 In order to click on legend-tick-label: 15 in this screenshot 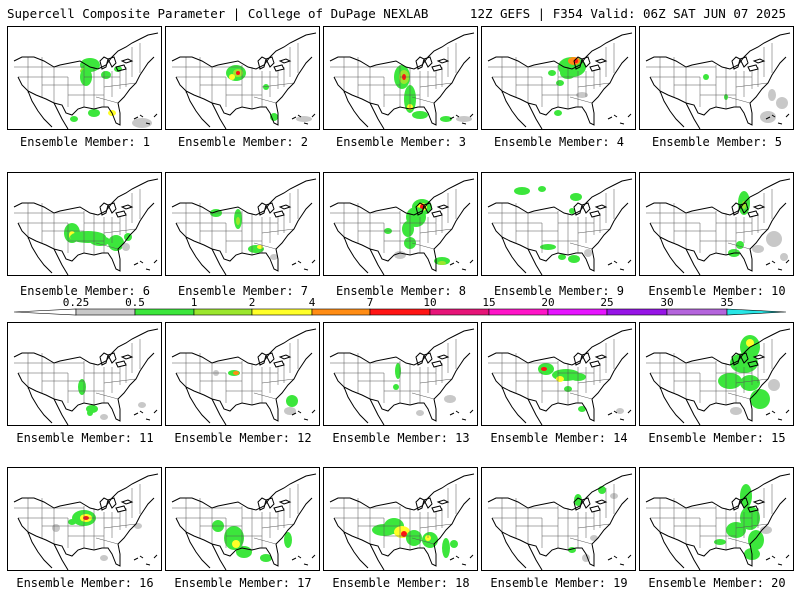, I will do `click(489, 302)`.